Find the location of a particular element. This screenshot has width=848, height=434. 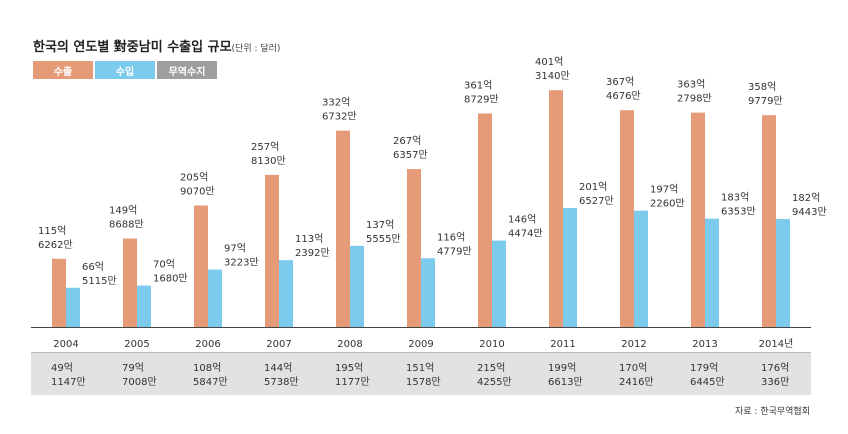

export-value-label: 6357만 is located at coordinates (410, 155).